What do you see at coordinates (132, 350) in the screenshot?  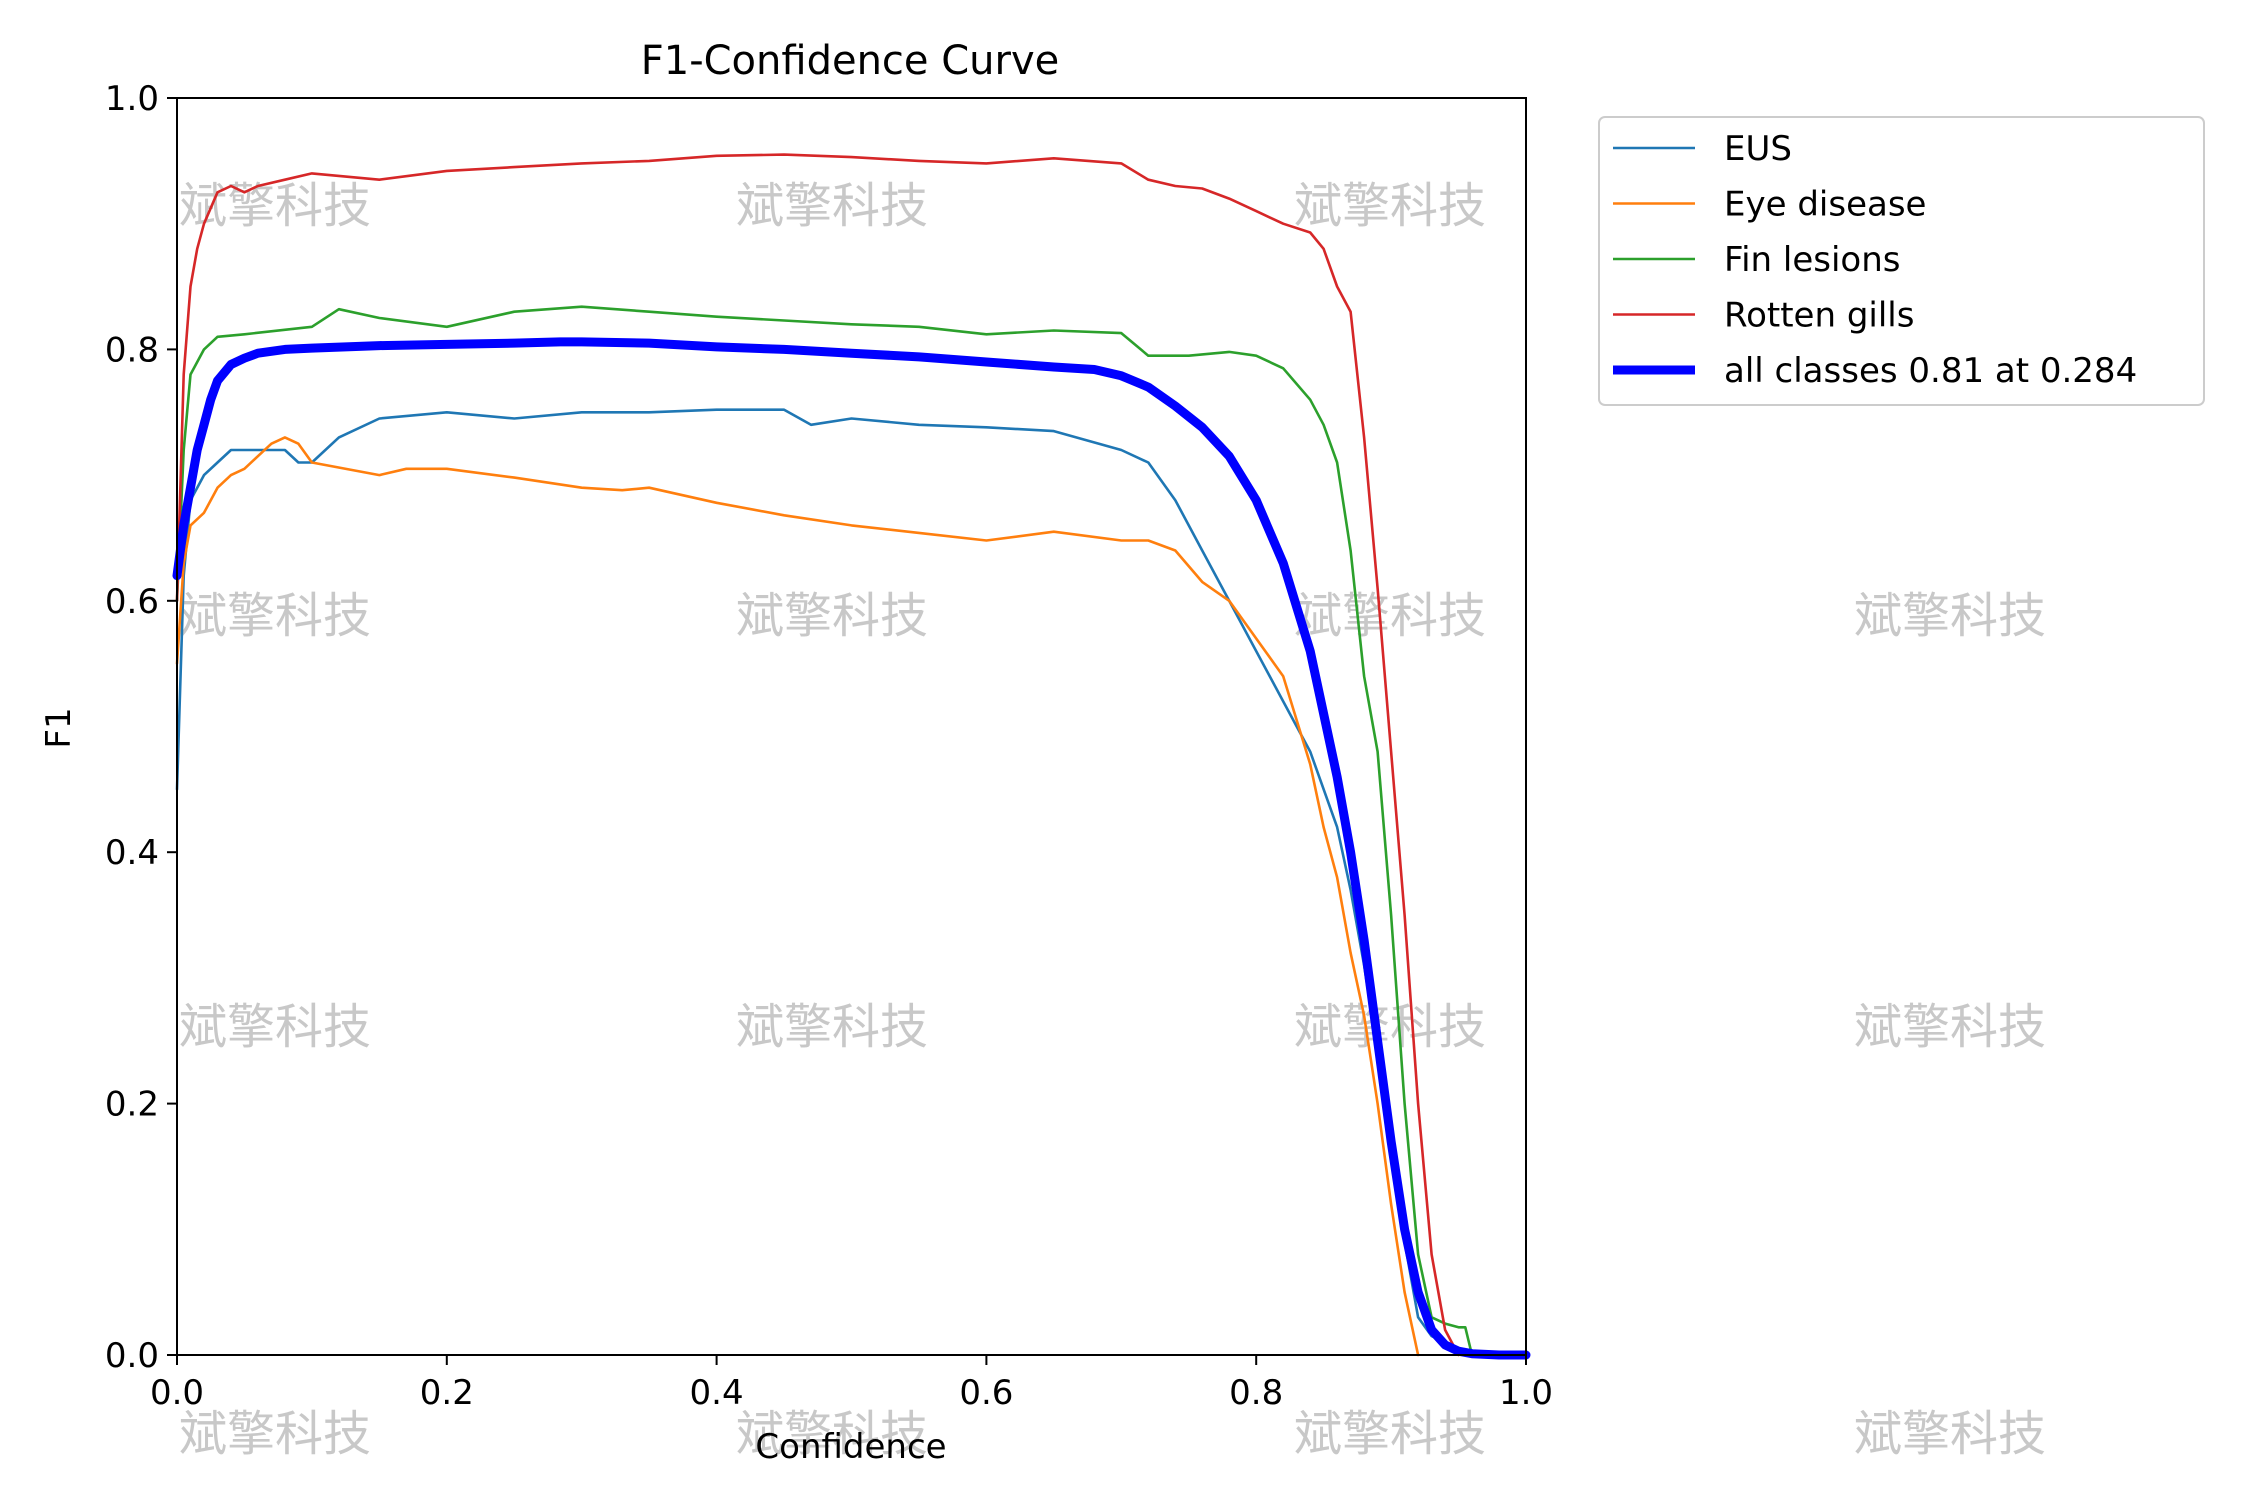 I see `y-tick-label: 0.8` at bounding box center [132, 350].